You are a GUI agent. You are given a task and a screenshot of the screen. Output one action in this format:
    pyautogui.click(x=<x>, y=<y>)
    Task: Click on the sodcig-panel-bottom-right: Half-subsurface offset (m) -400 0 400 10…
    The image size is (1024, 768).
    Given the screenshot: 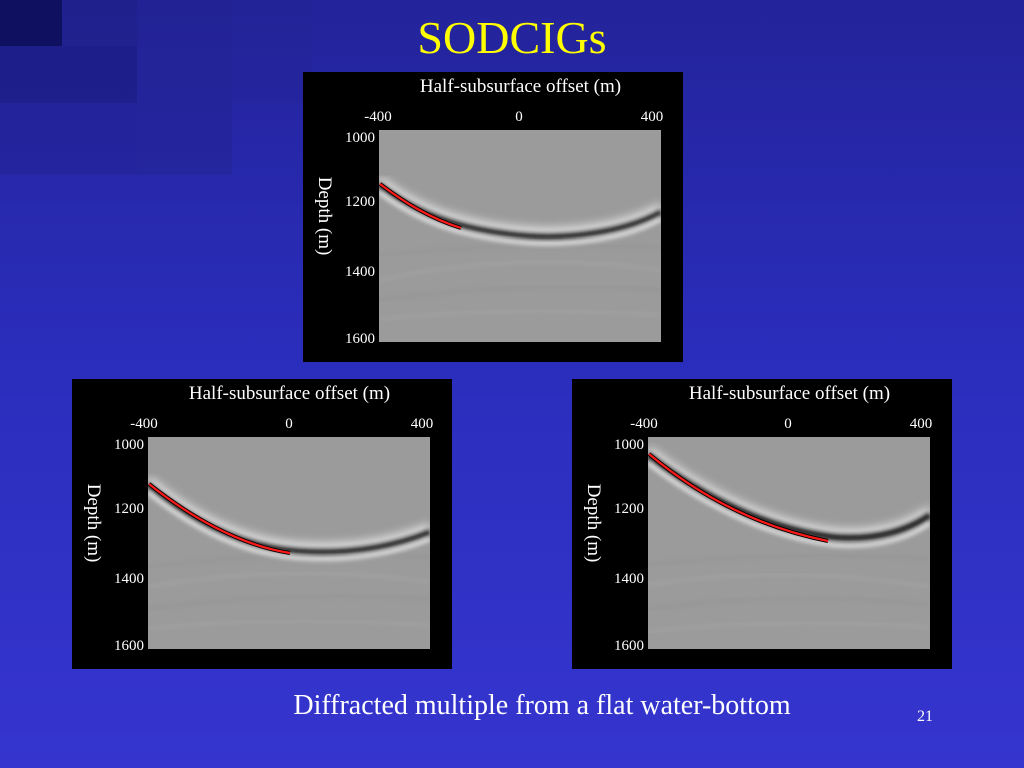 What is the action you would take?
    pyautogui.click(x=762, y=524)
    